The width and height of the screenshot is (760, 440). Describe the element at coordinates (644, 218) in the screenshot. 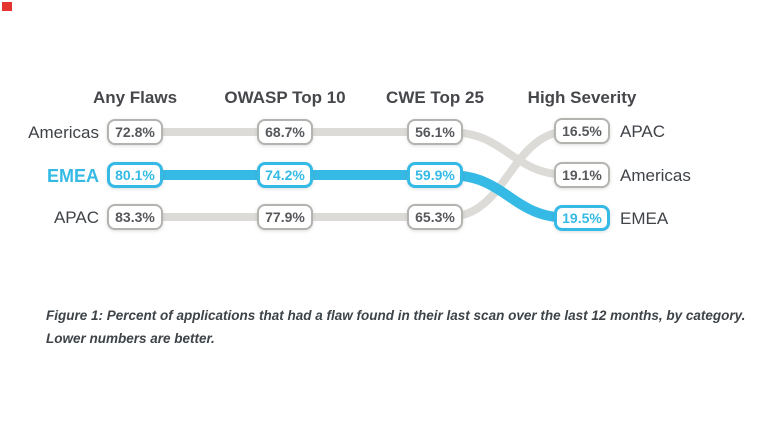

I see `row-label-right-emea: EMEA` at that location.